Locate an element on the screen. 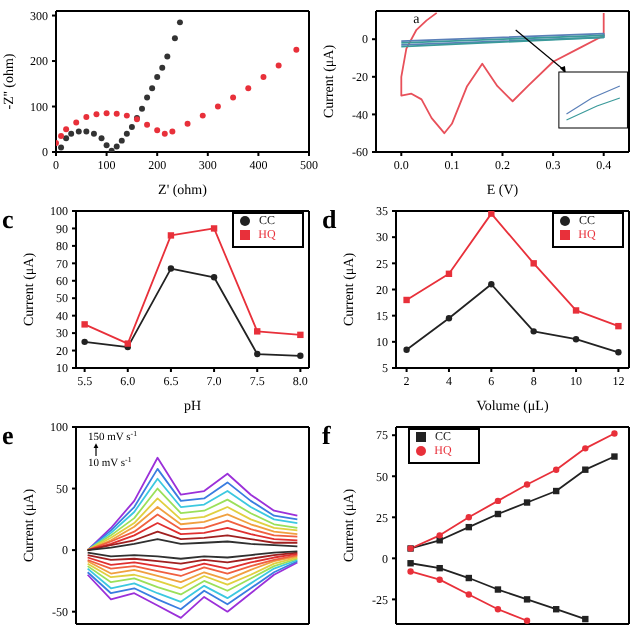 The height and width of the screenshot is (640, 640). chart-title: c is located at coordinates (8, 219).